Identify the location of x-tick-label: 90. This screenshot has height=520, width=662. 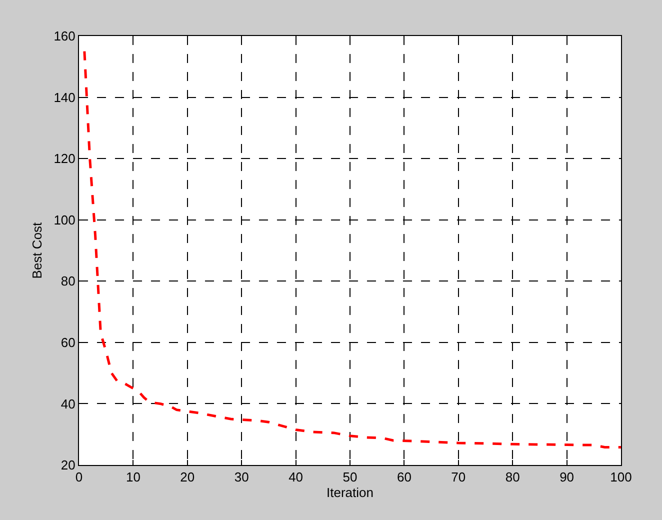
(567, 477).